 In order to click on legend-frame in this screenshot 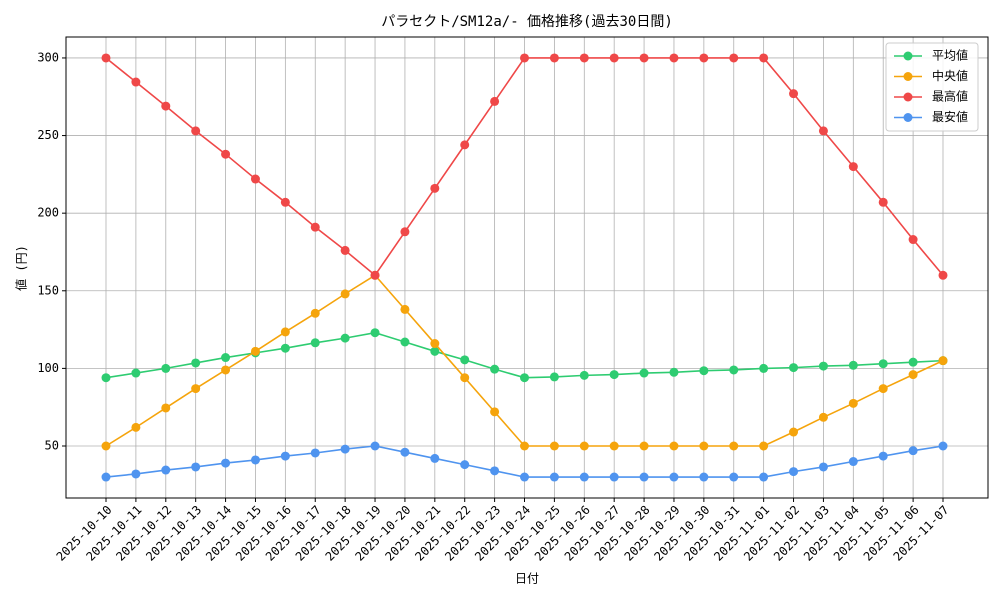, I will do `click(932, 87)`.